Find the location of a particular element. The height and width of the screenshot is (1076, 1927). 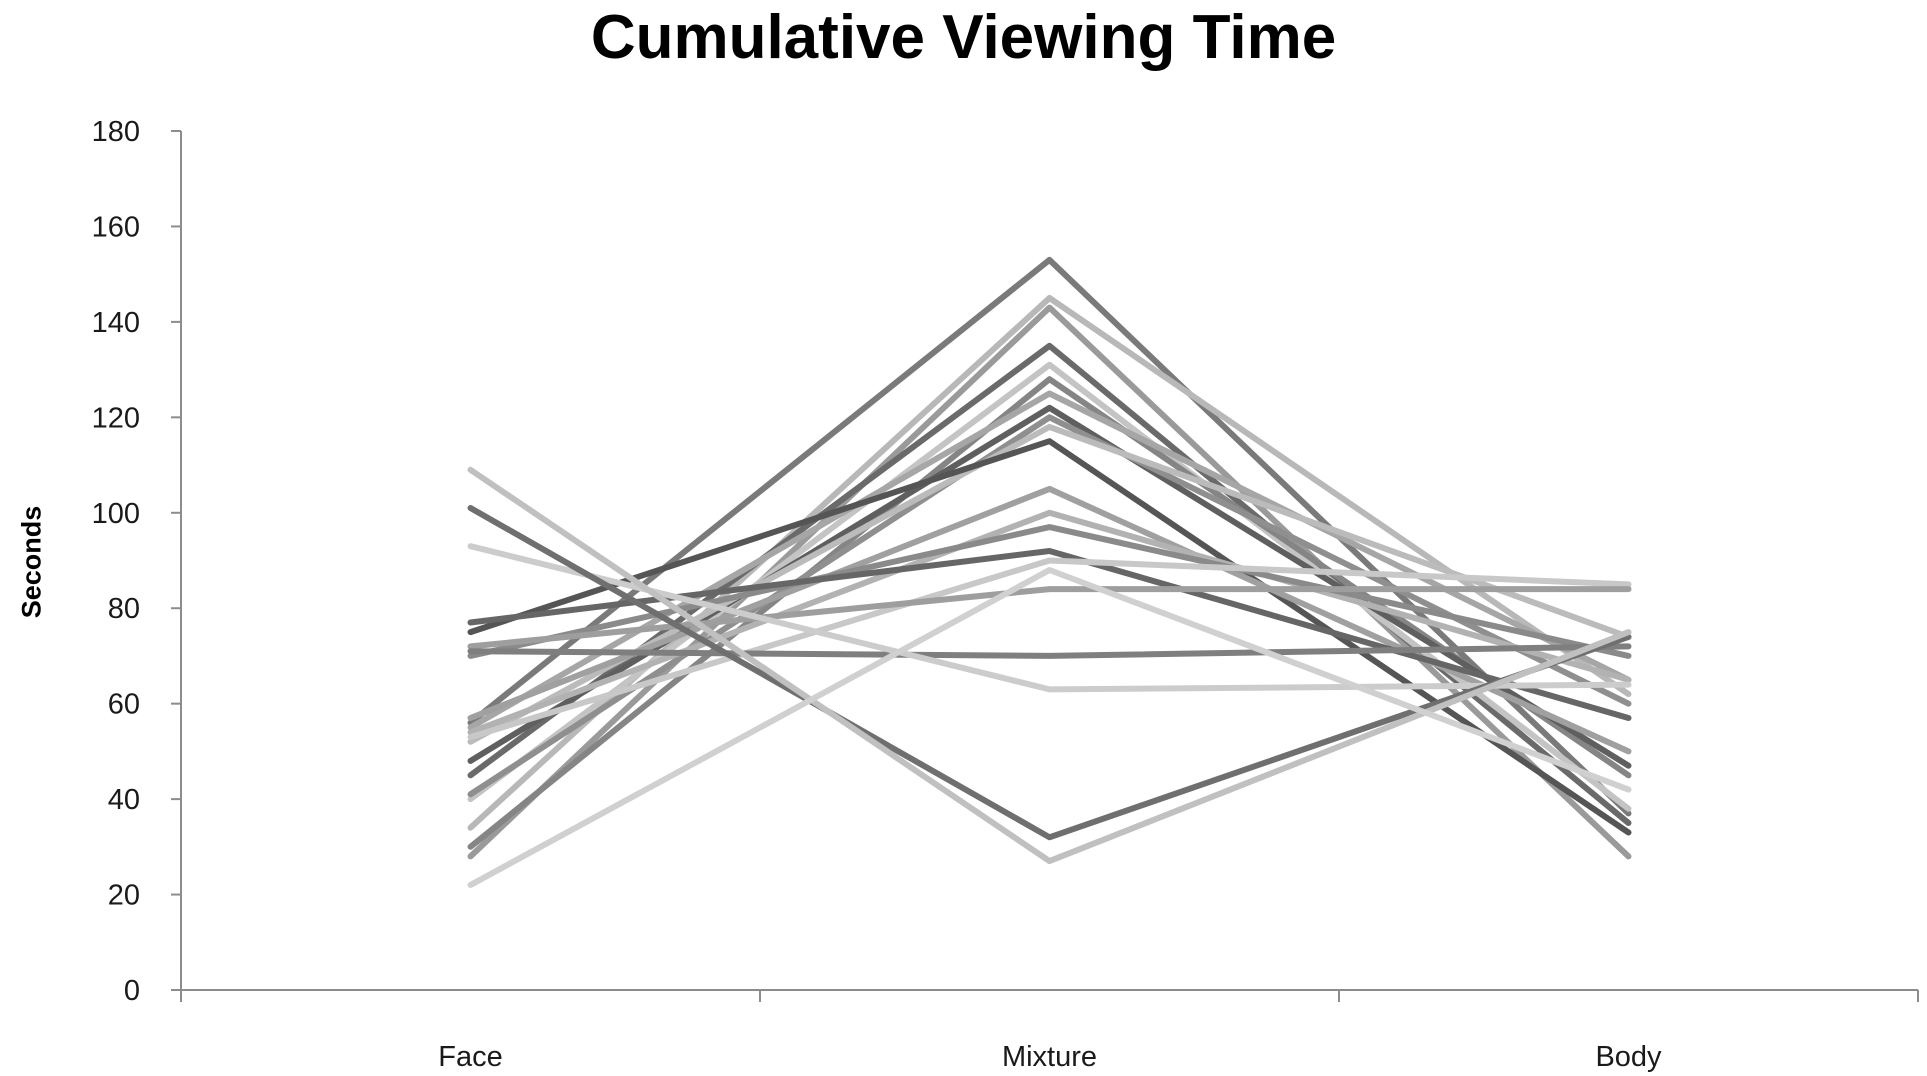

y-tick-label: 140 is located at coordinates (116, 323).